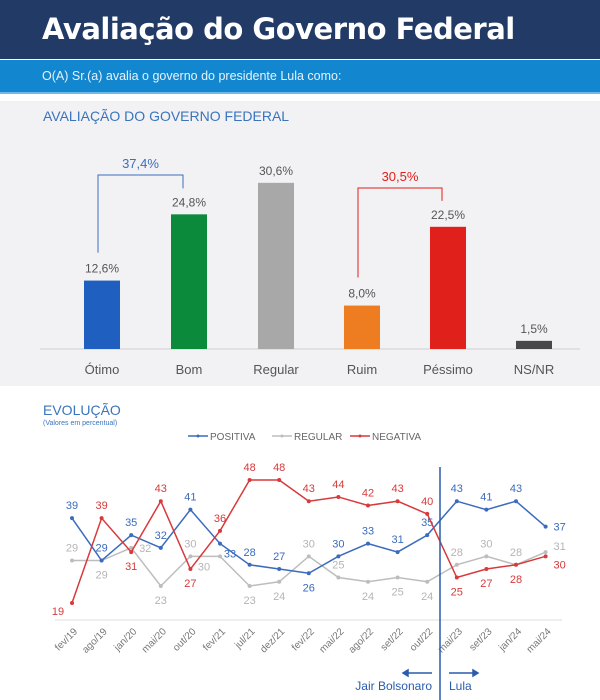 This screenshot has height=700, width=600. What do you see at coordinates (102, 369) in the screenshot?
I see `bar-category-label: Ótimo` at bounding box center [102, 369].